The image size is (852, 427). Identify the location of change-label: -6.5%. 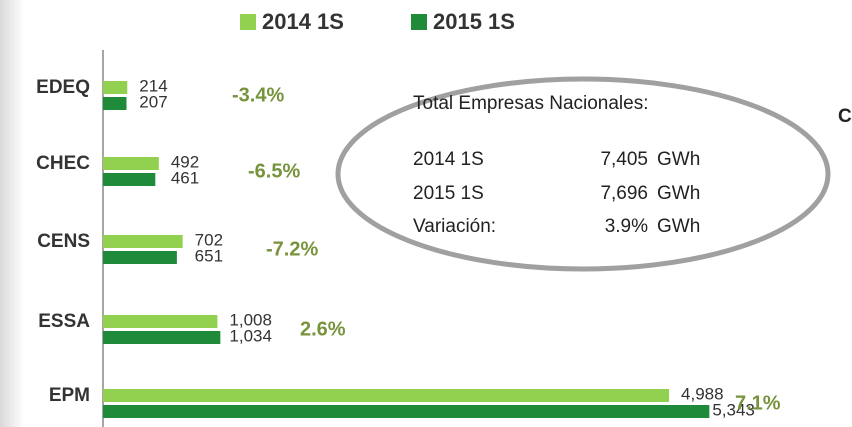
(274, 171).